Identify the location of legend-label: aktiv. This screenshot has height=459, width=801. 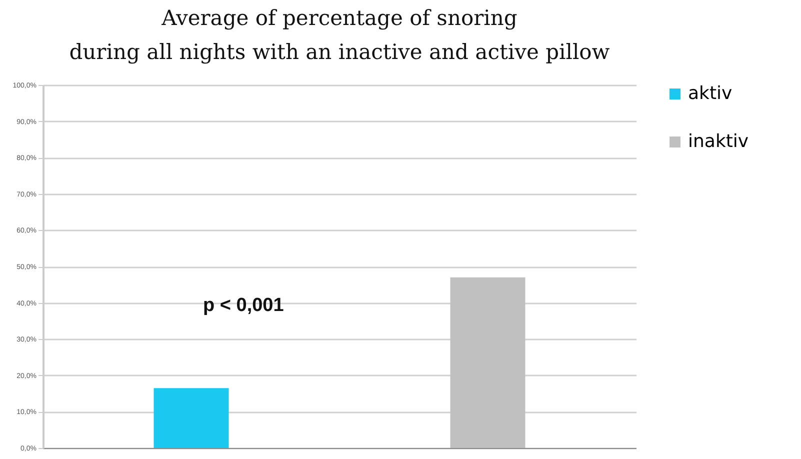
(710, 93).